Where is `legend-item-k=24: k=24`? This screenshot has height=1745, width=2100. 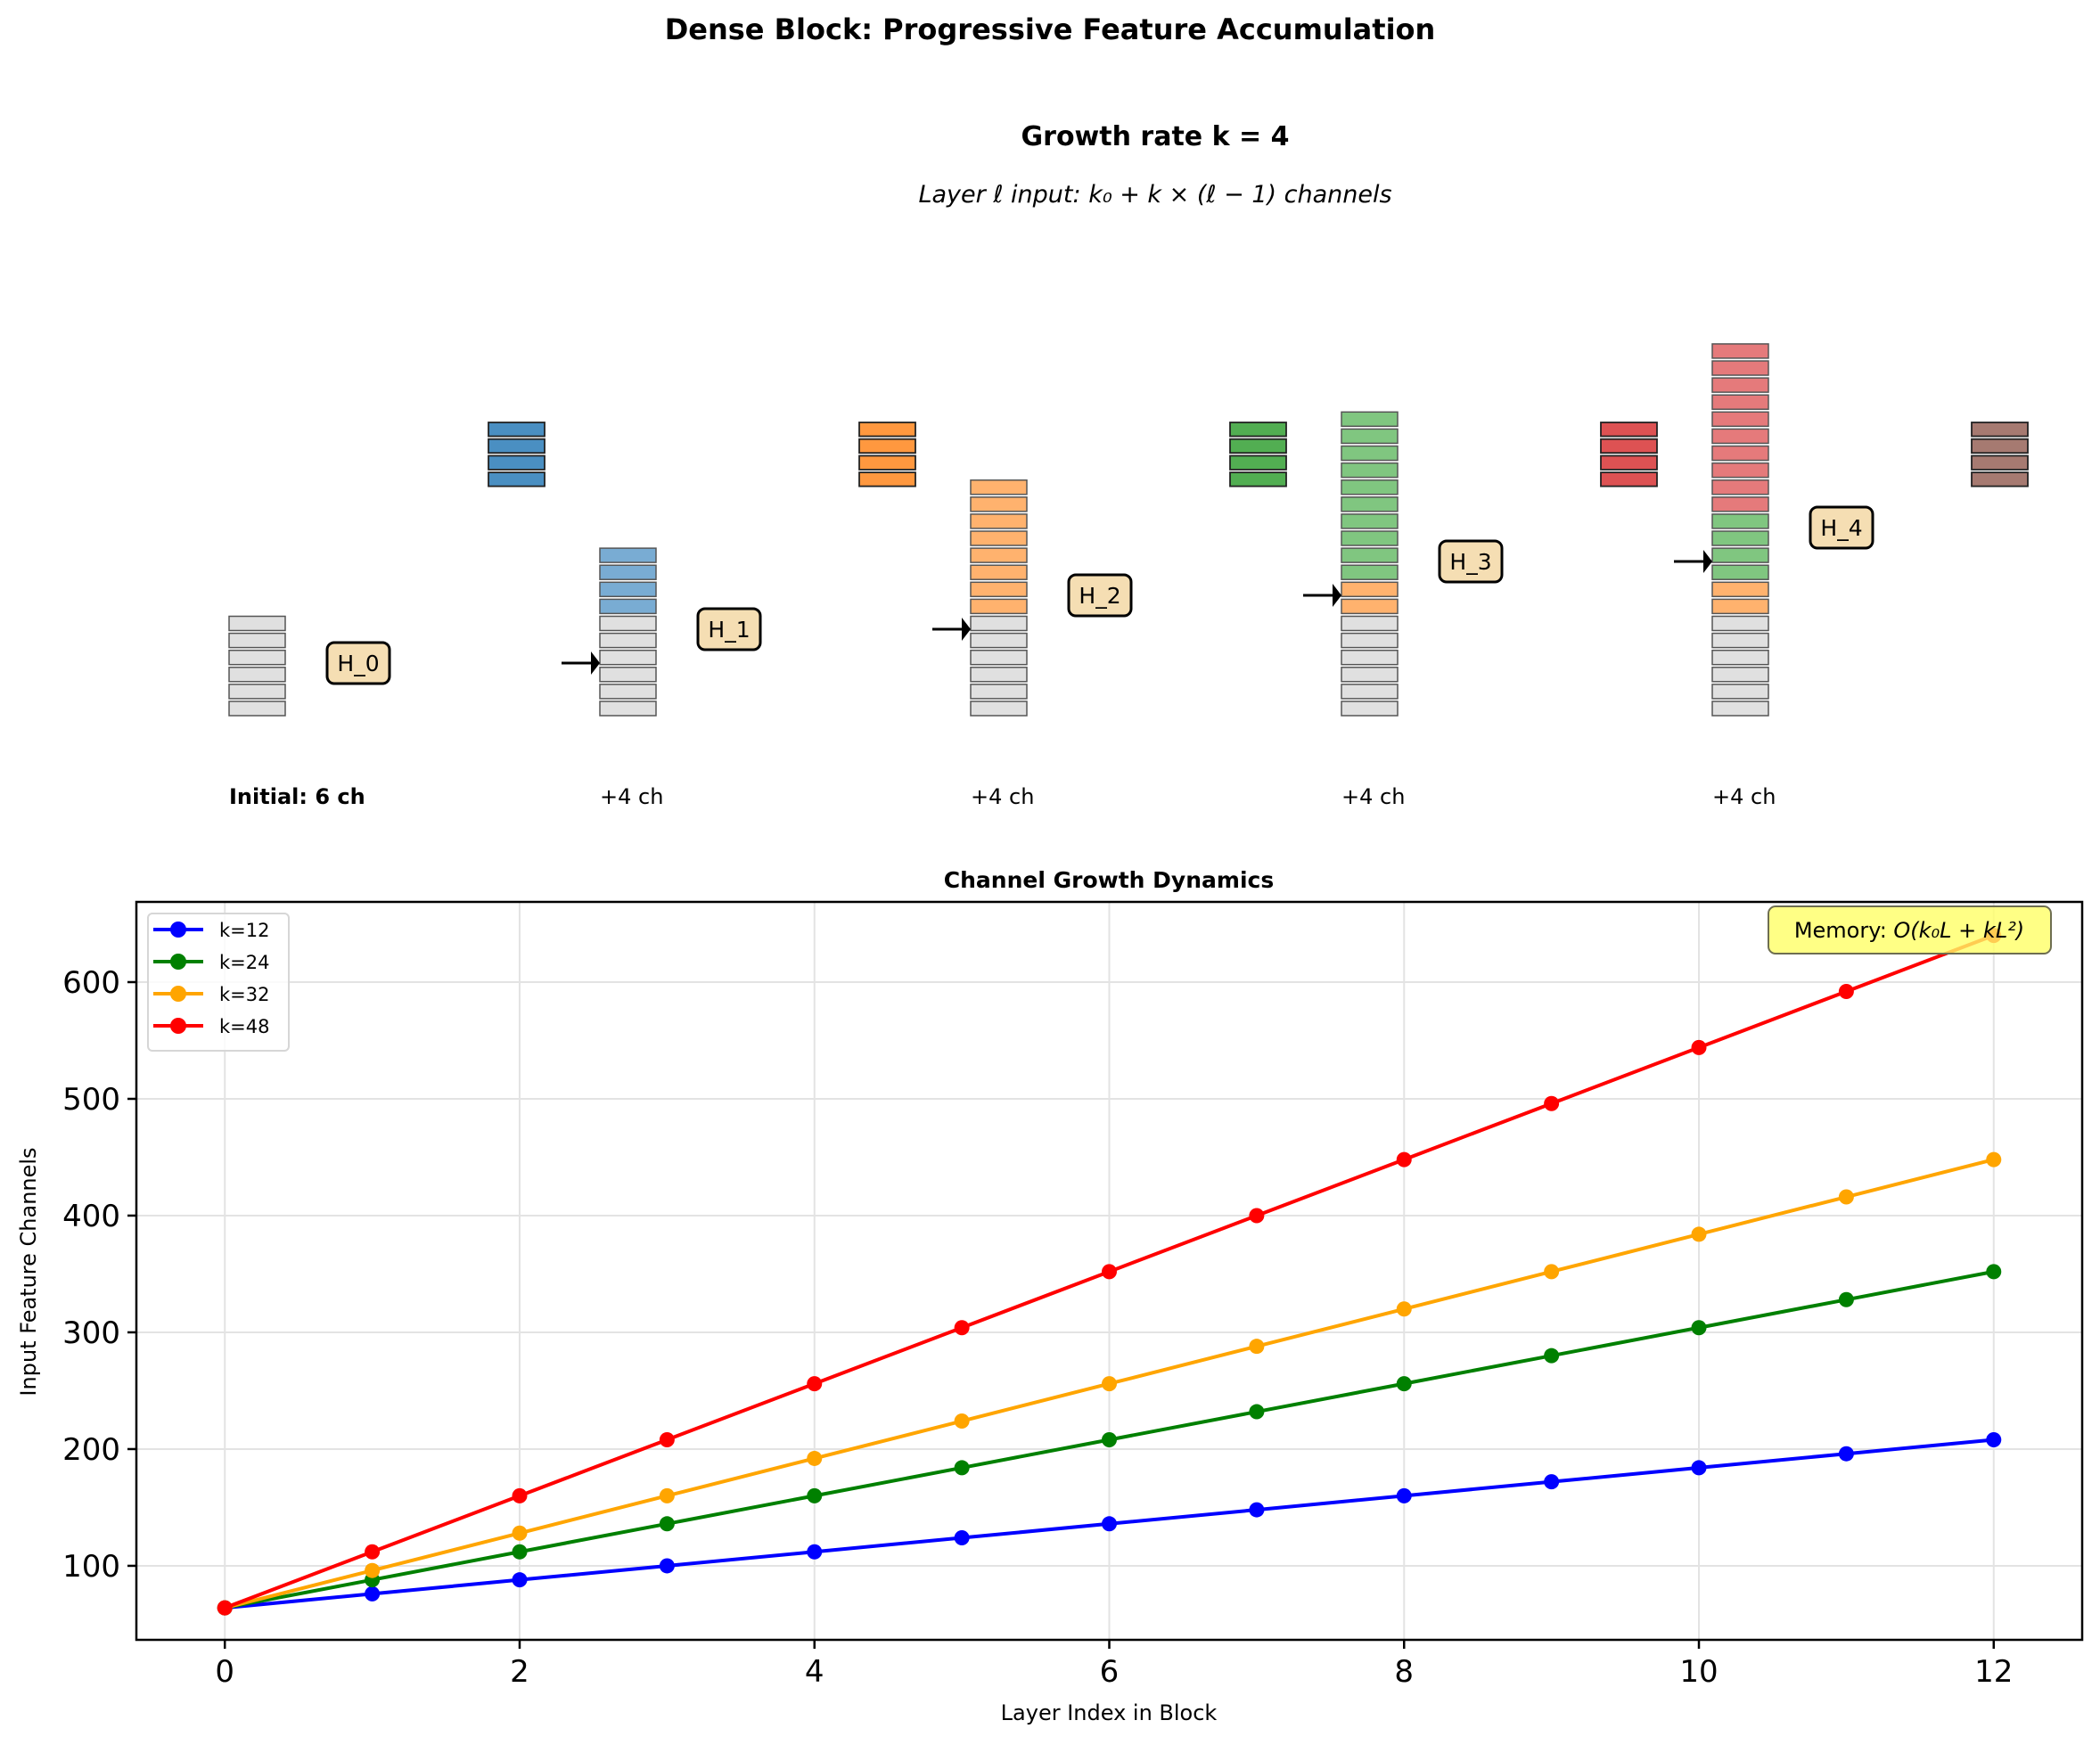 legend-item-k=24: k=24 is located at coordinates (211, 962).